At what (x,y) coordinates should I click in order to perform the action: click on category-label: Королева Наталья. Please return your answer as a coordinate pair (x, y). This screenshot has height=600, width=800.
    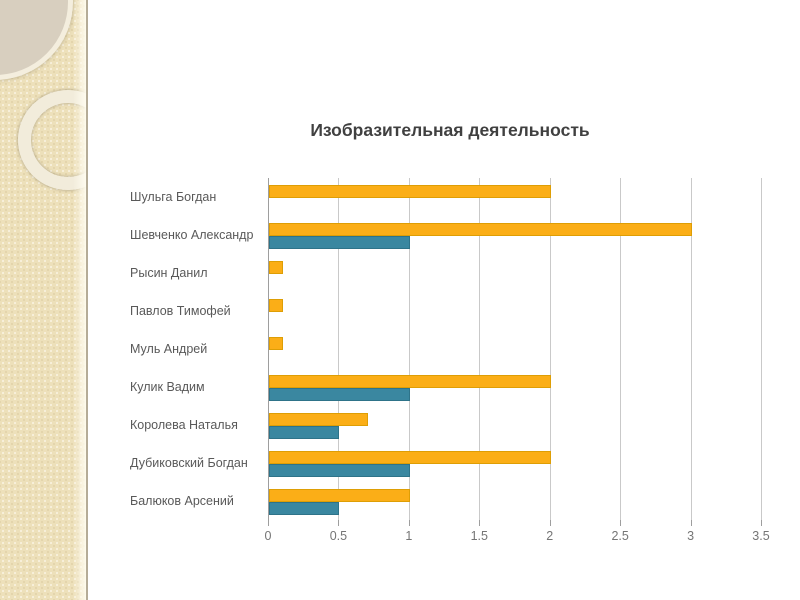
    Looking at the image, I should click on (184, 425).